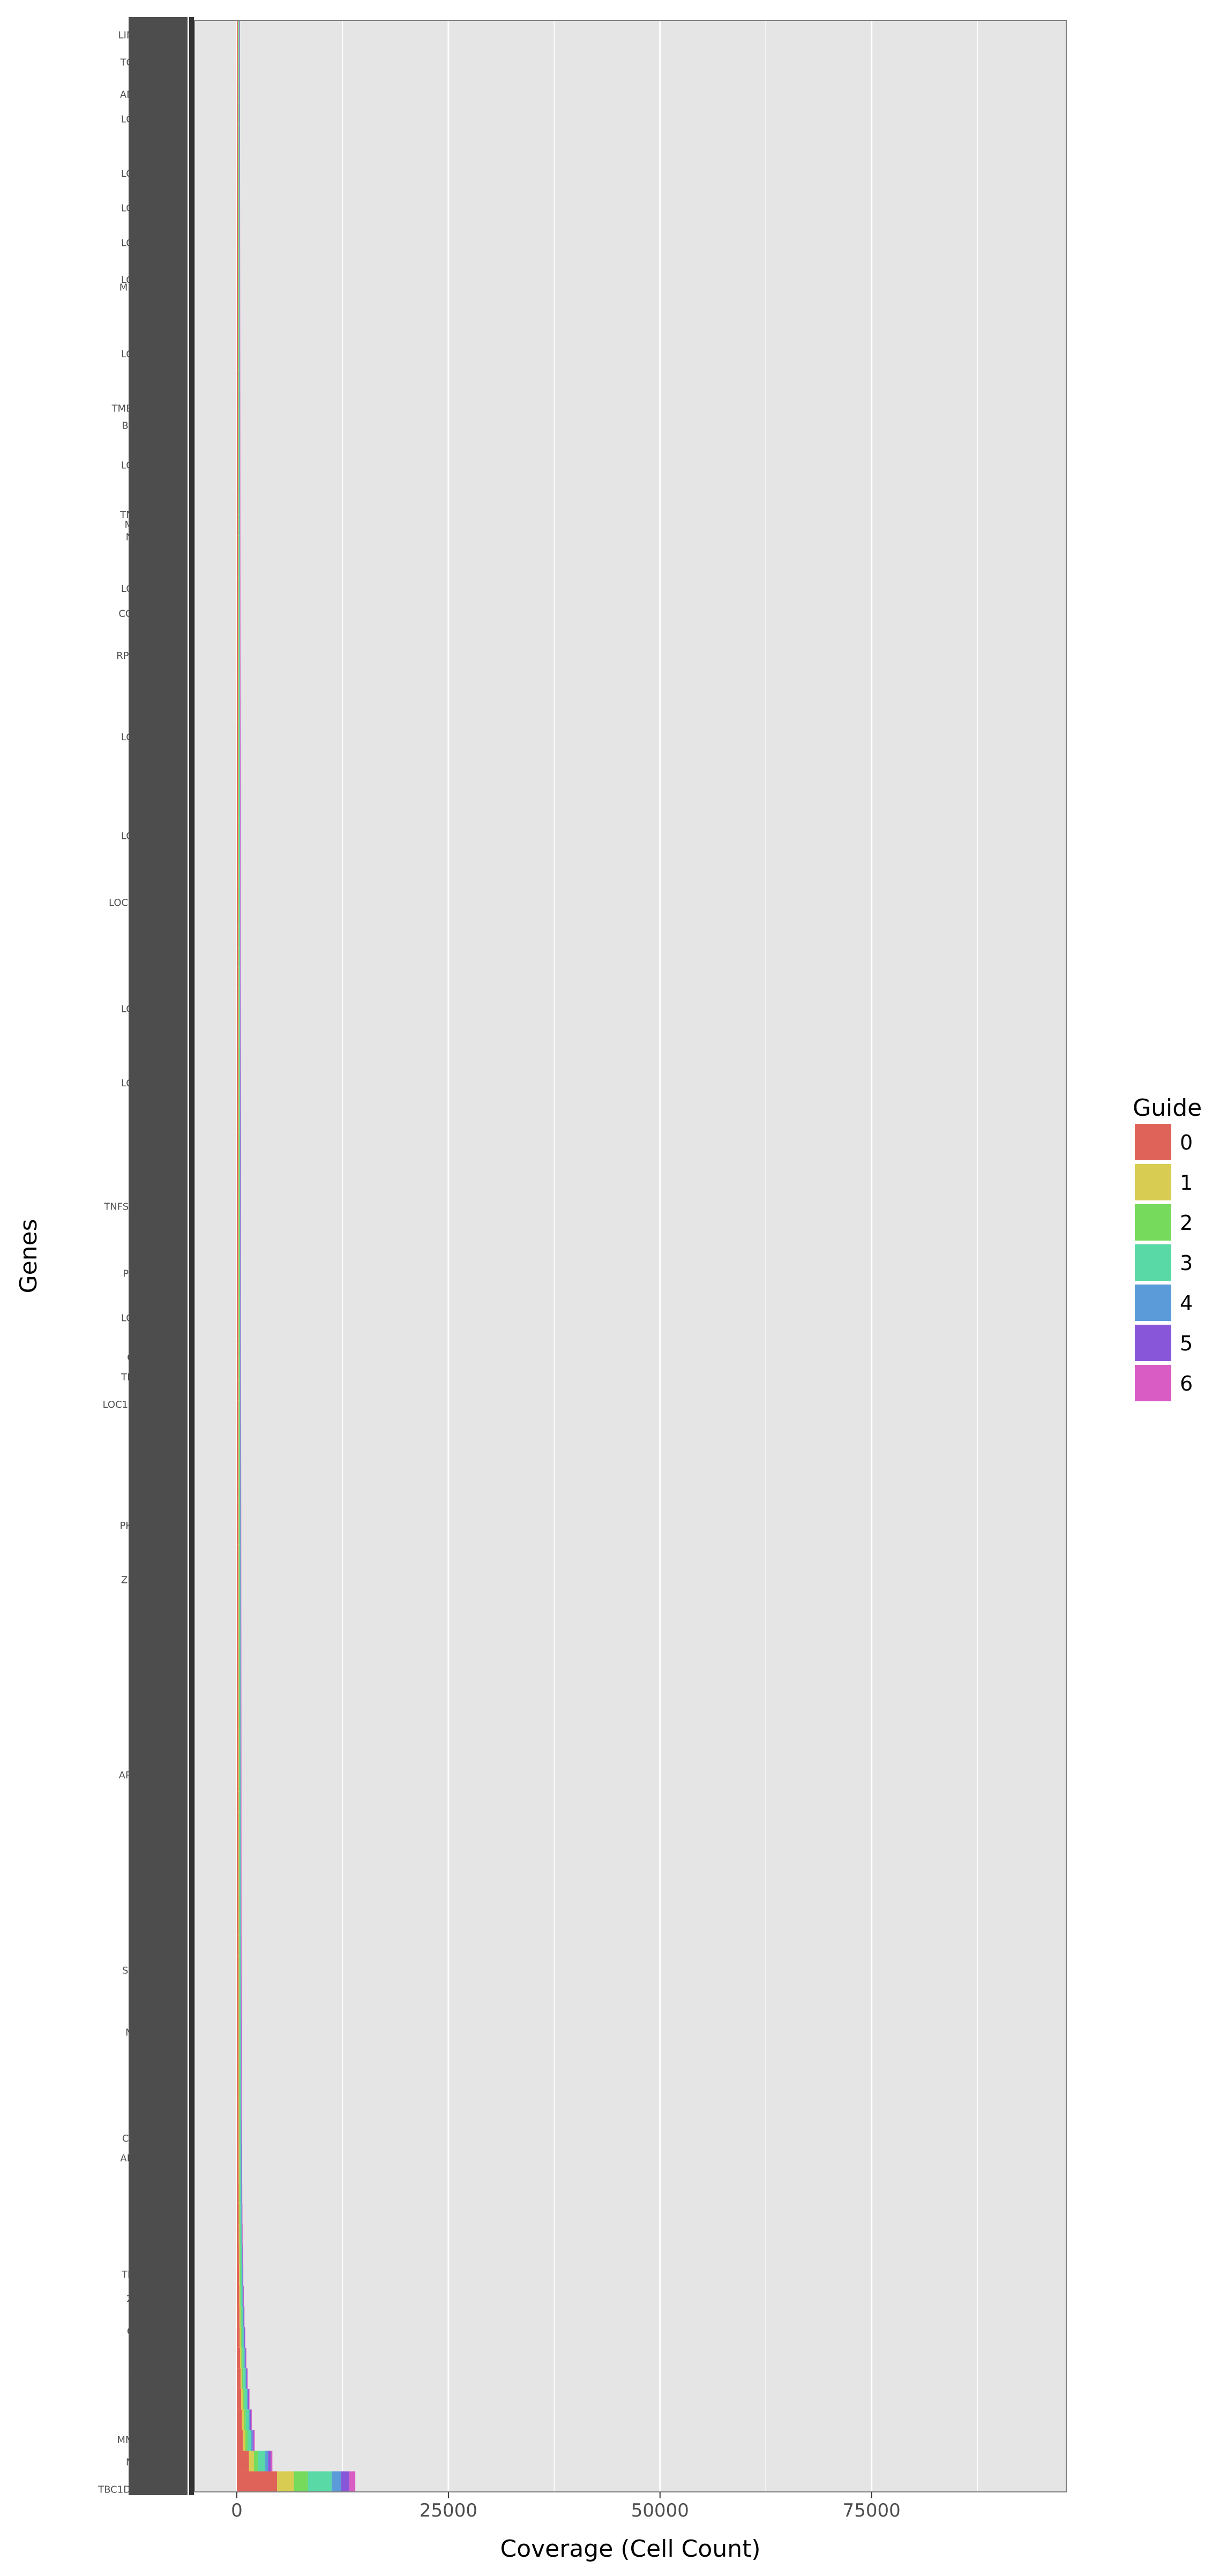 Image resolution: width=1227 pixels, height=2576 pixels. What do you see at coordinates (121, 1207) in the screenshot?
I see `gene-tick-label: TNFSF1` at bounding box center [121, 1207].